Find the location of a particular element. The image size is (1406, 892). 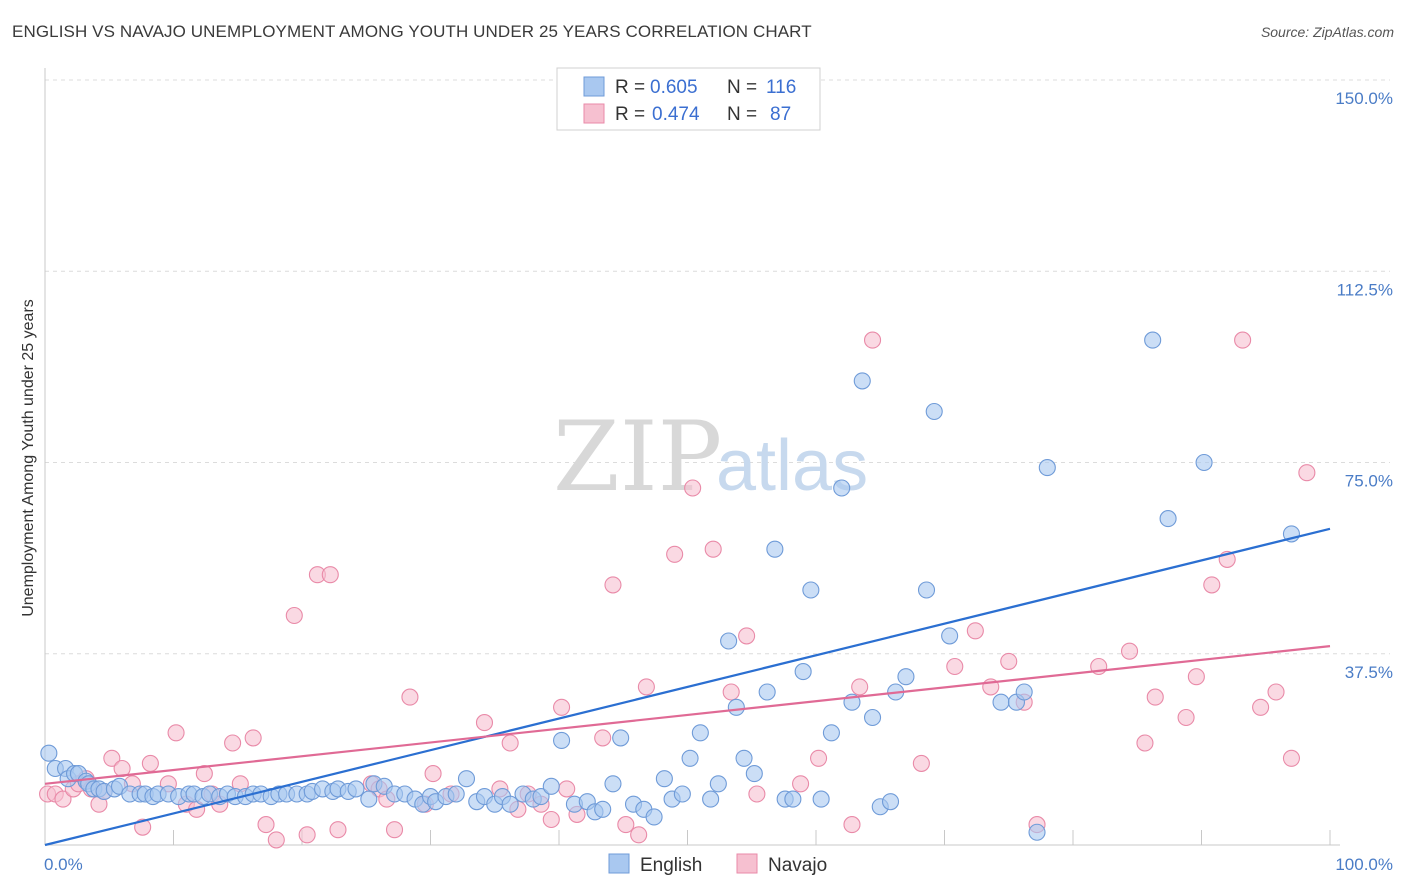

legend-n-label-english: N = is located at coordinates (742, 87).